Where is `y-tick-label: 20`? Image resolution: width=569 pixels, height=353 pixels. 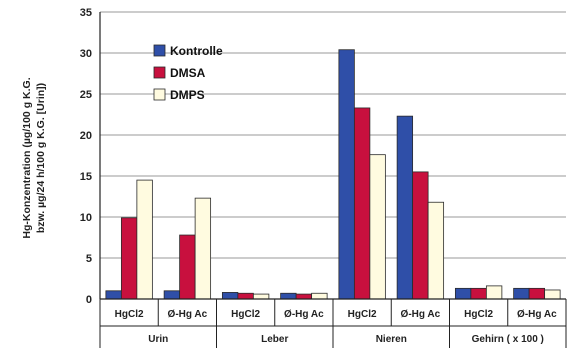
y-tick-label: 20 is located at coordinates (86, 136).